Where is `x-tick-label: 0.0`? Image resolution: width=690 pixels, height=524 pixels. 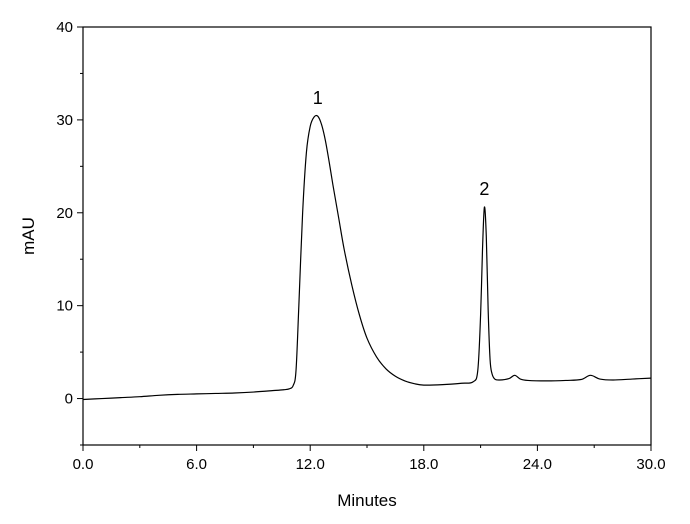
x-tick-label: 0.0 is located at coordinates (83, 464).